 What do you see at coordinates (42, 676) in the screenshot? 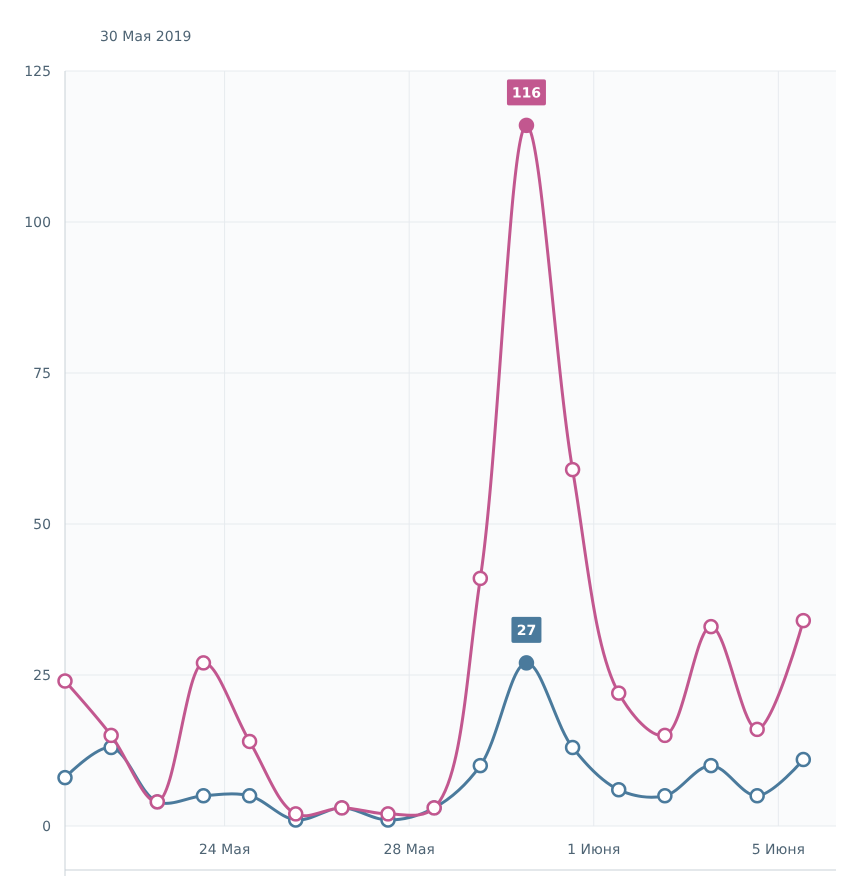
I see `y-tick-label: 25` at bounding box center [42, 676].